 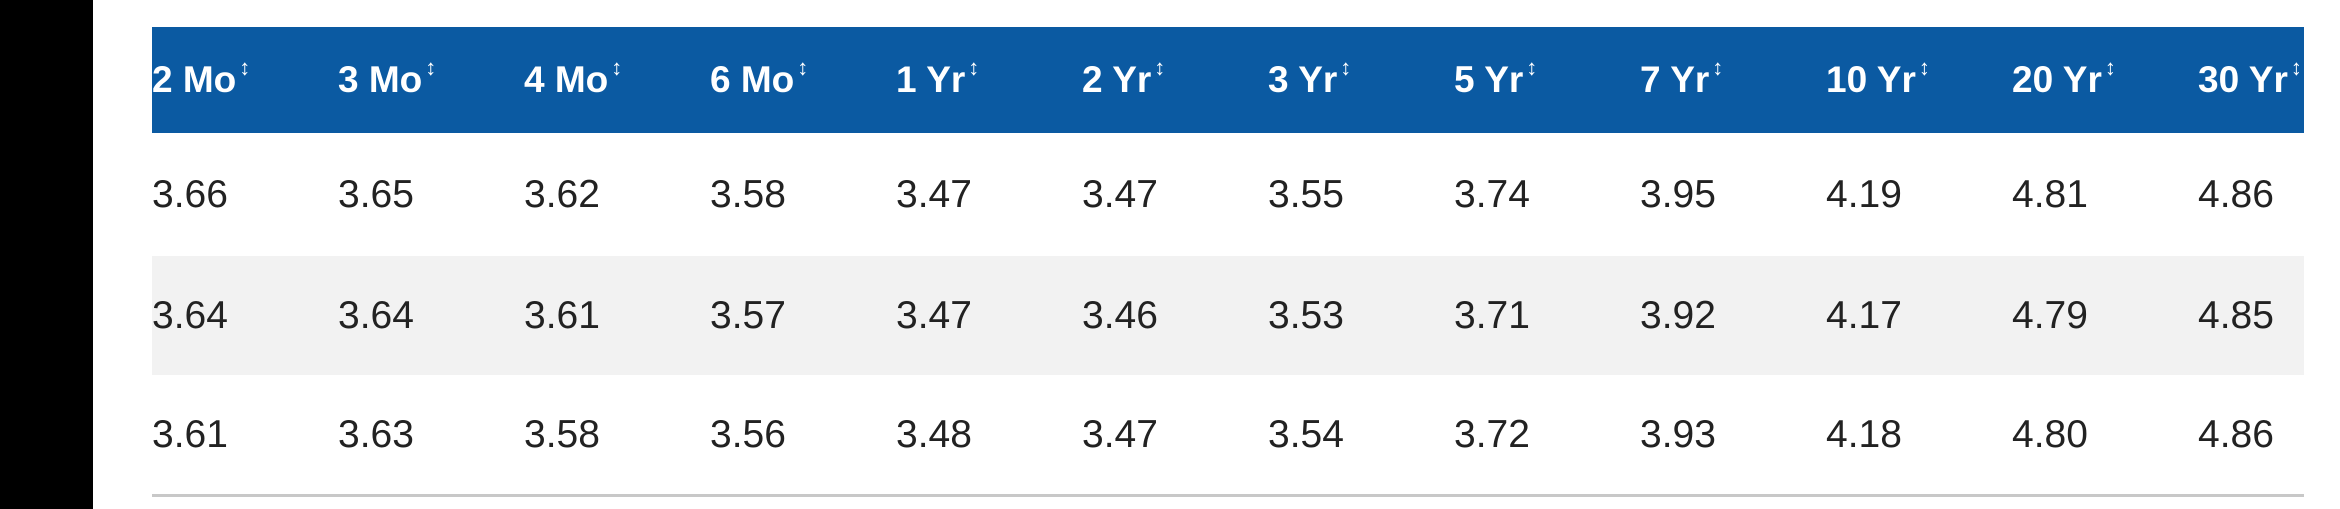 I want to click on table-cell: 3.74, so click(x=1492, y=194).